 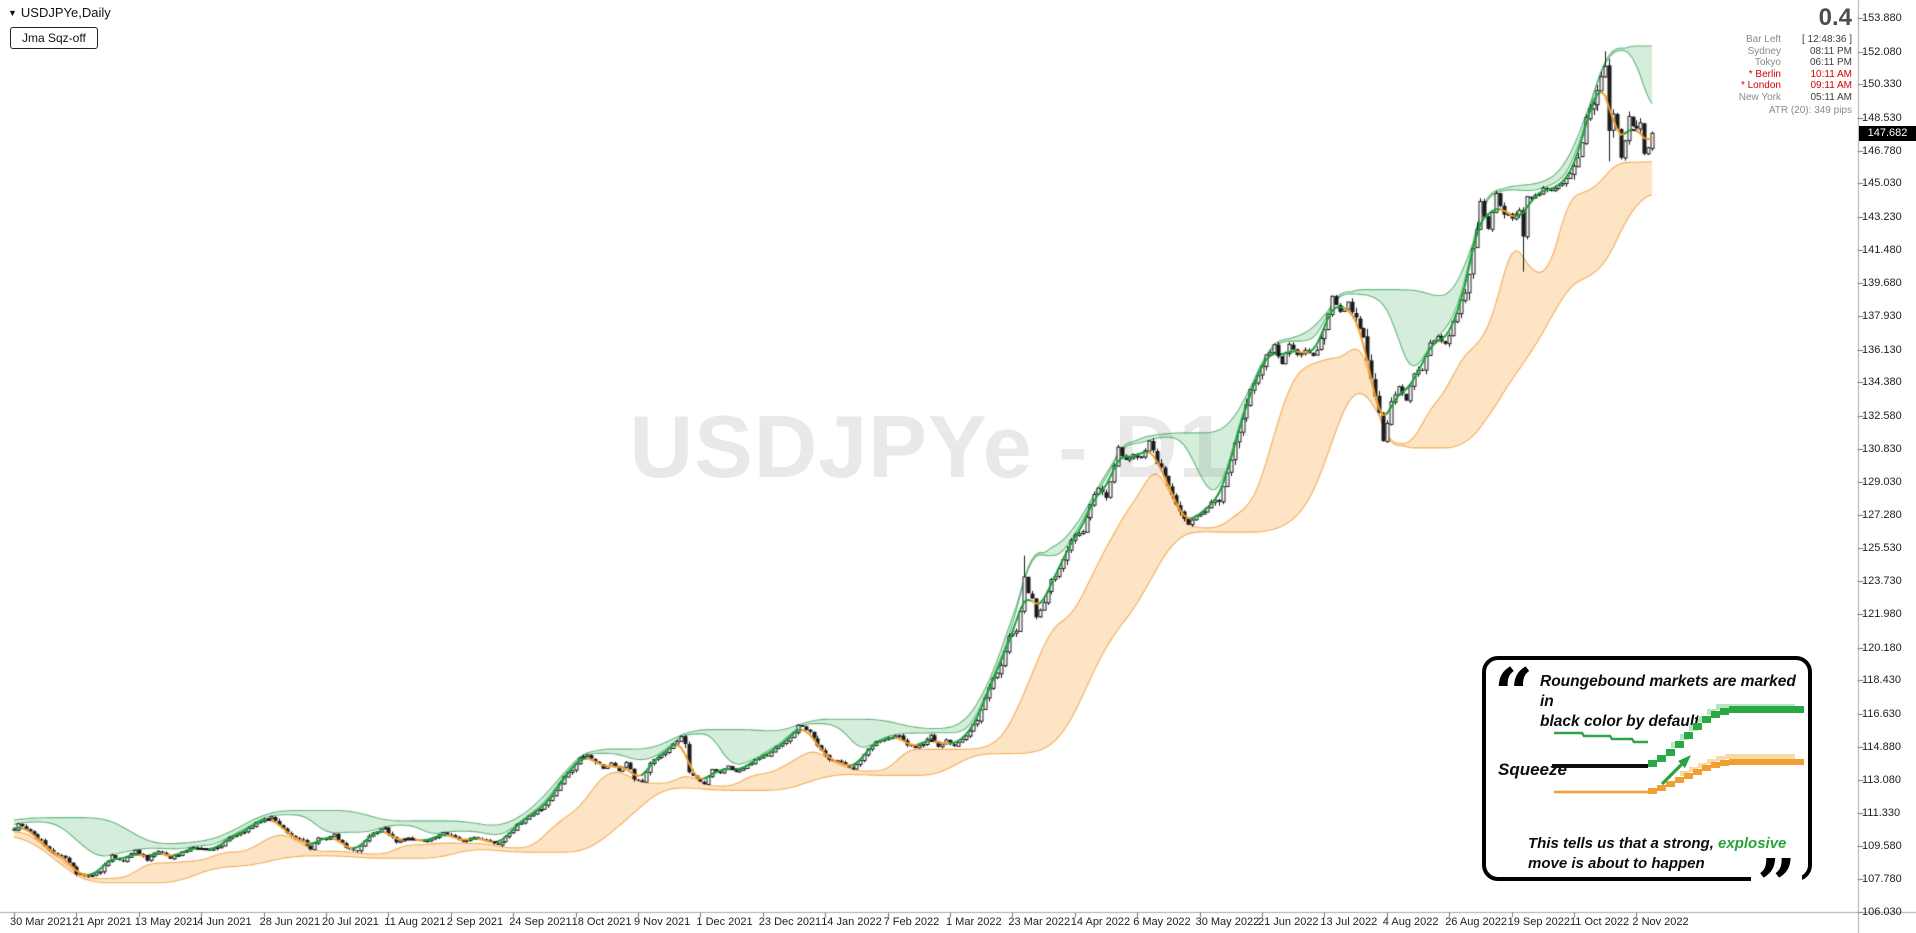 I want to click on time-axis-label: 2 Sep 2021, so click(x=475, y=922).